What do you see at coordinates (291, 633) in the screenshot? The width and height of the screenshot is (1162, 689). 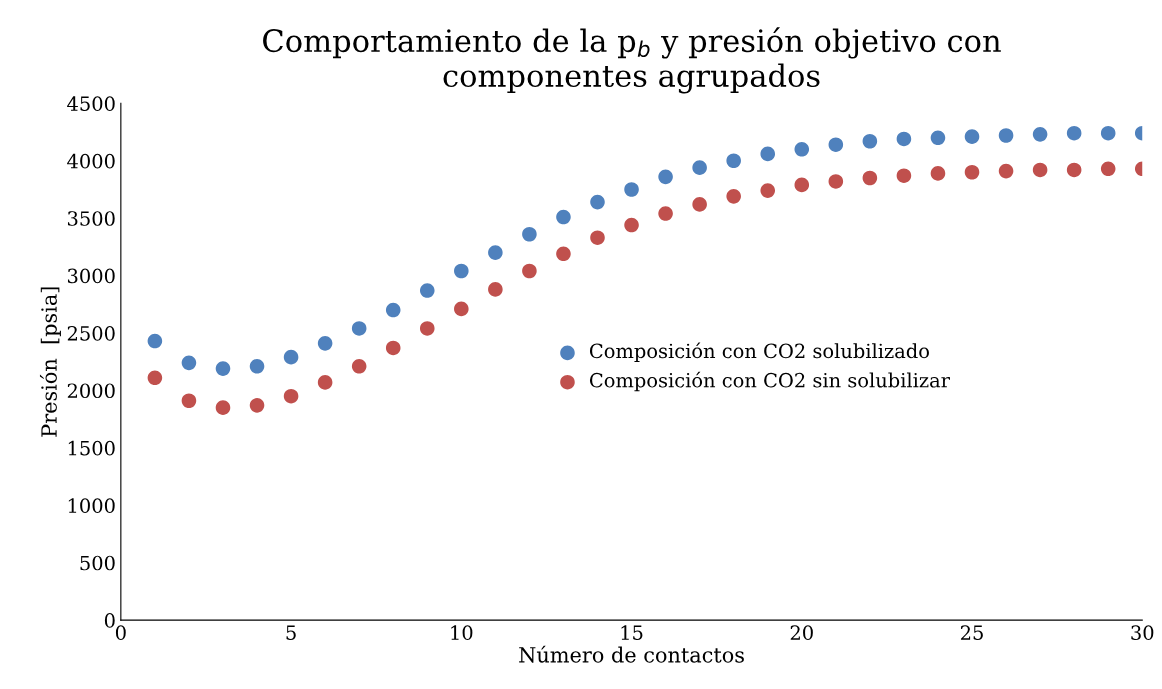 I see `x-tick-label: 5` at bounding box center [291, 633].